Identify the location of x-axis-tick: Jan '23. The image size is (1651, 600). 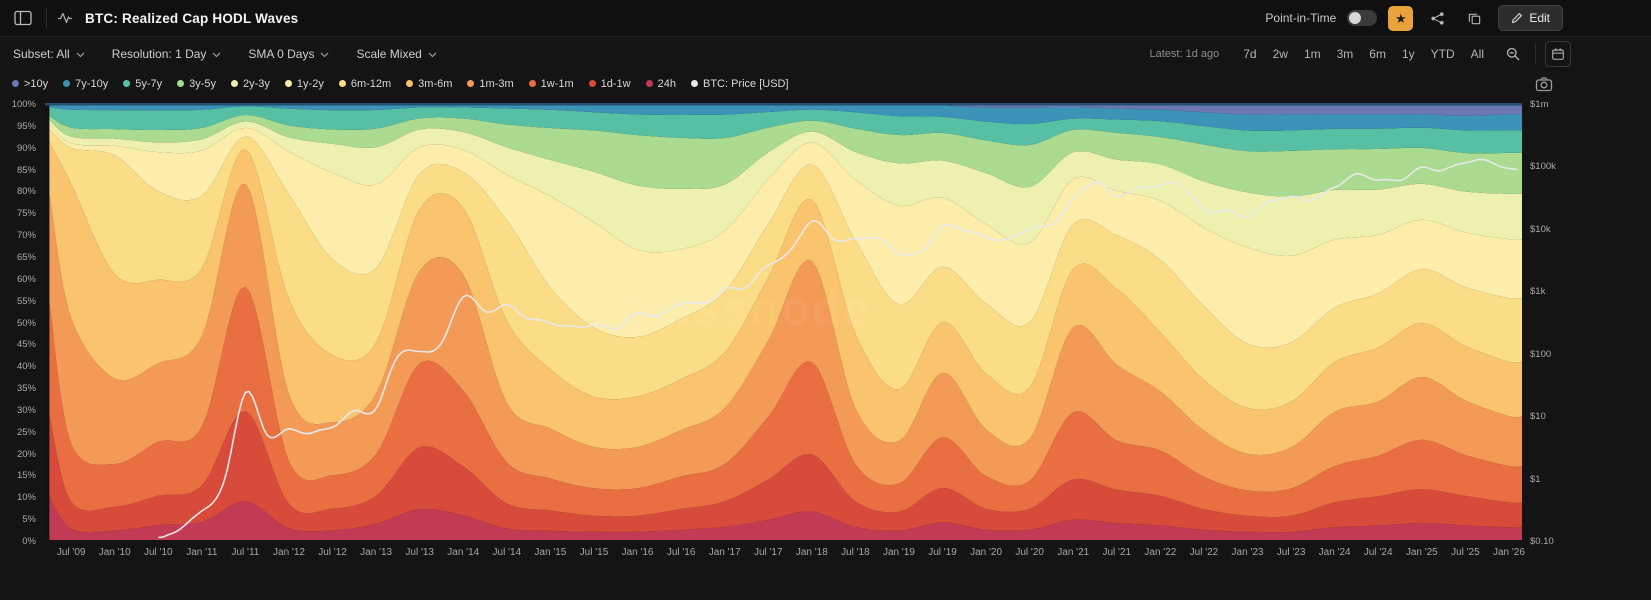
(1247, 552).